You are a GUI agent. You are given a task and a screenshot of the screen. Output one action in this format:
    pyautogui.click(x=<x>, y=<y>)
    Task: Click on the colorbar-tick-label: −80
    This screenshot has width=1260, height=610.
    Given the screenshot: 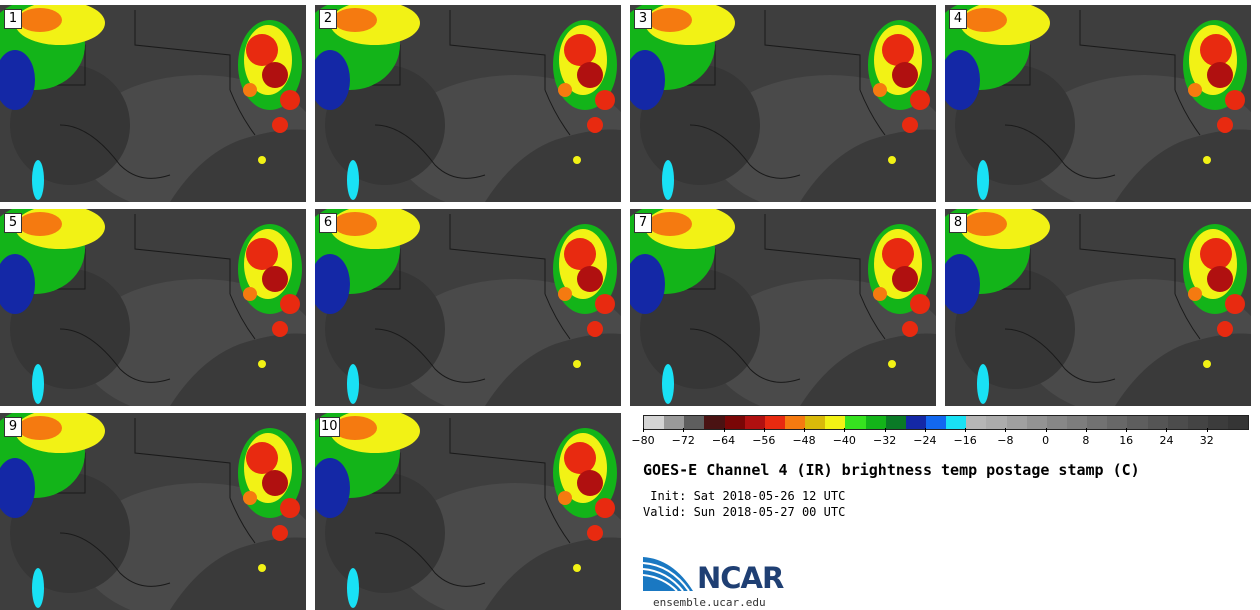 What is the action you would take?
    pyautogui.click(x=643, y=440)
    